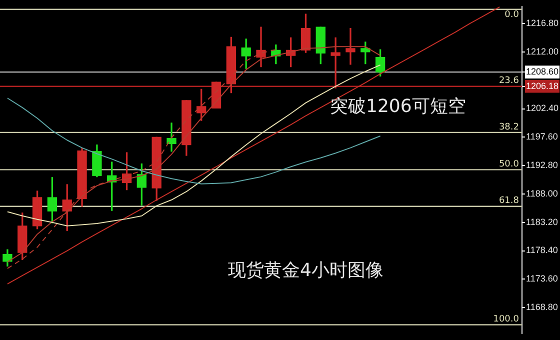  I want to click on annotation: 100.0, so click(506, 319).